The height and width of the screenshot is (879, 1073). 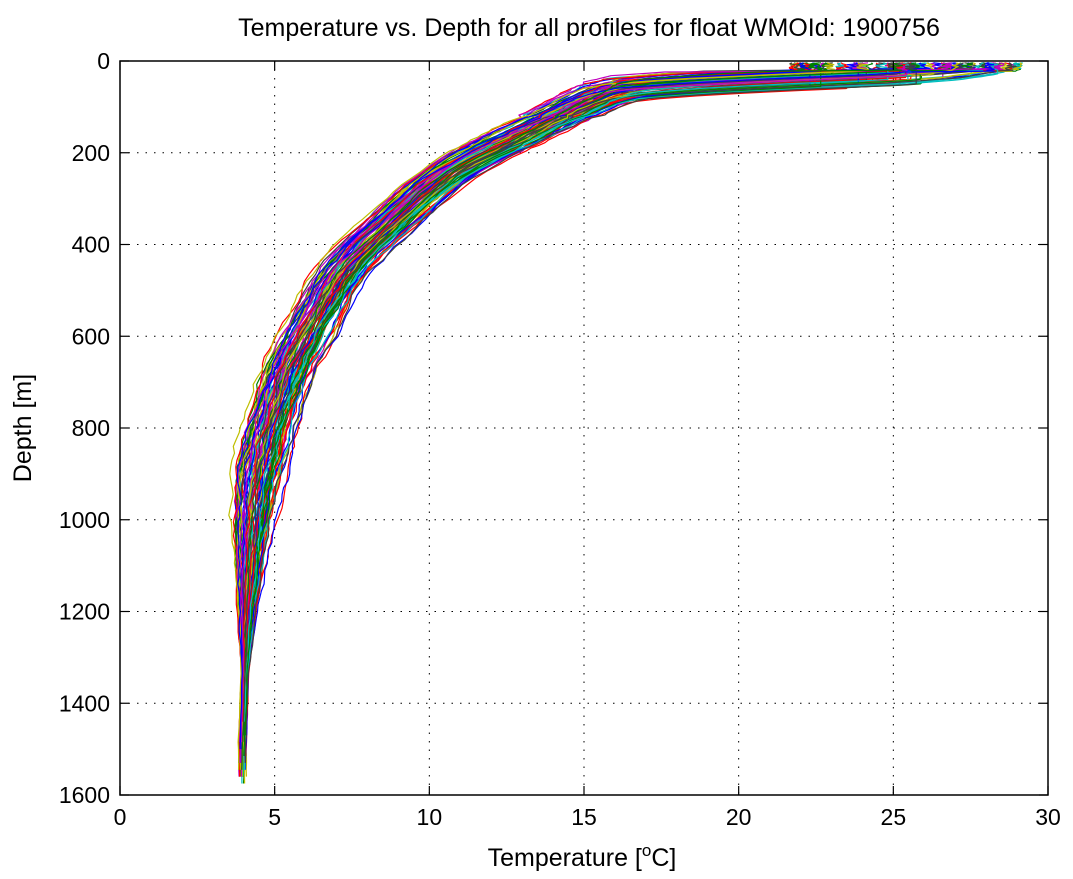 I want to click on x-tick-label: 25, so click(x=894, y=817).